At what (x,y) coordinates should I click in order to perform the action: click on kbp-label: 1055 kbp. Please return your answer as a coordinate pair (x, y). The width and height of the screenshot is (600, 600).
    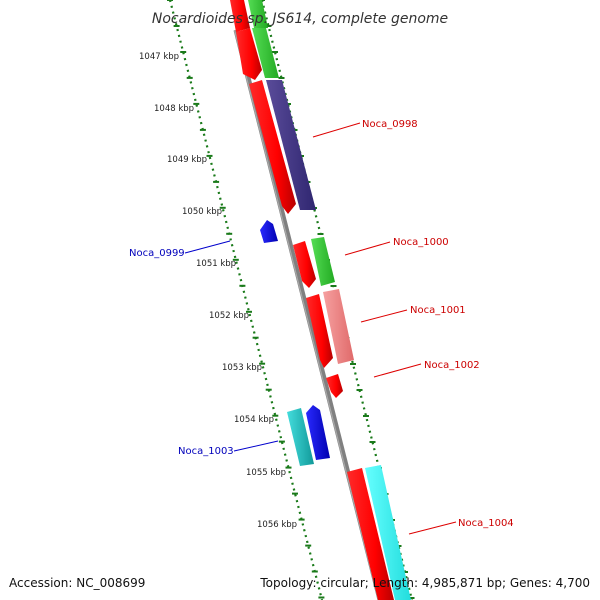
    Looking at the image, I should click on (266, 473).